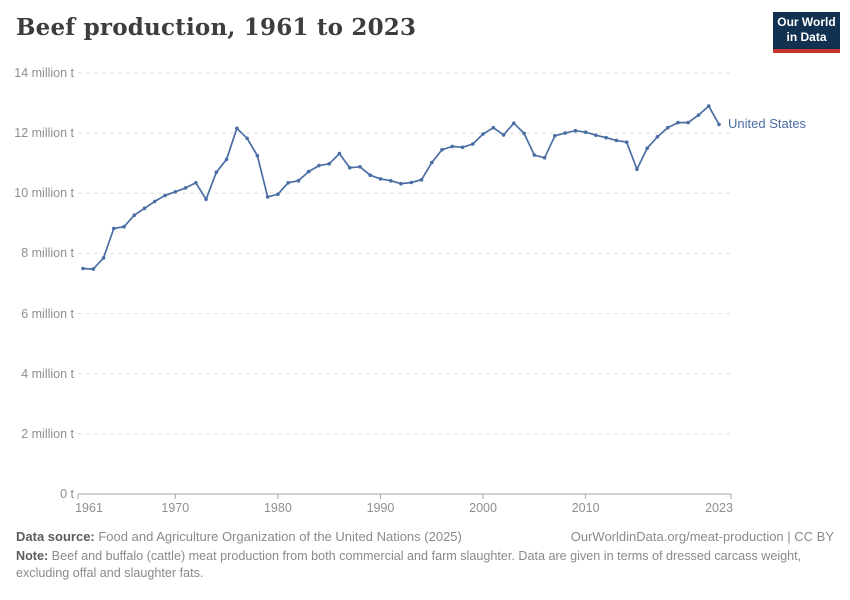 The width and height of the screenshot is (850, 600). I want to click on note-label: Note:, so click(32, 556).